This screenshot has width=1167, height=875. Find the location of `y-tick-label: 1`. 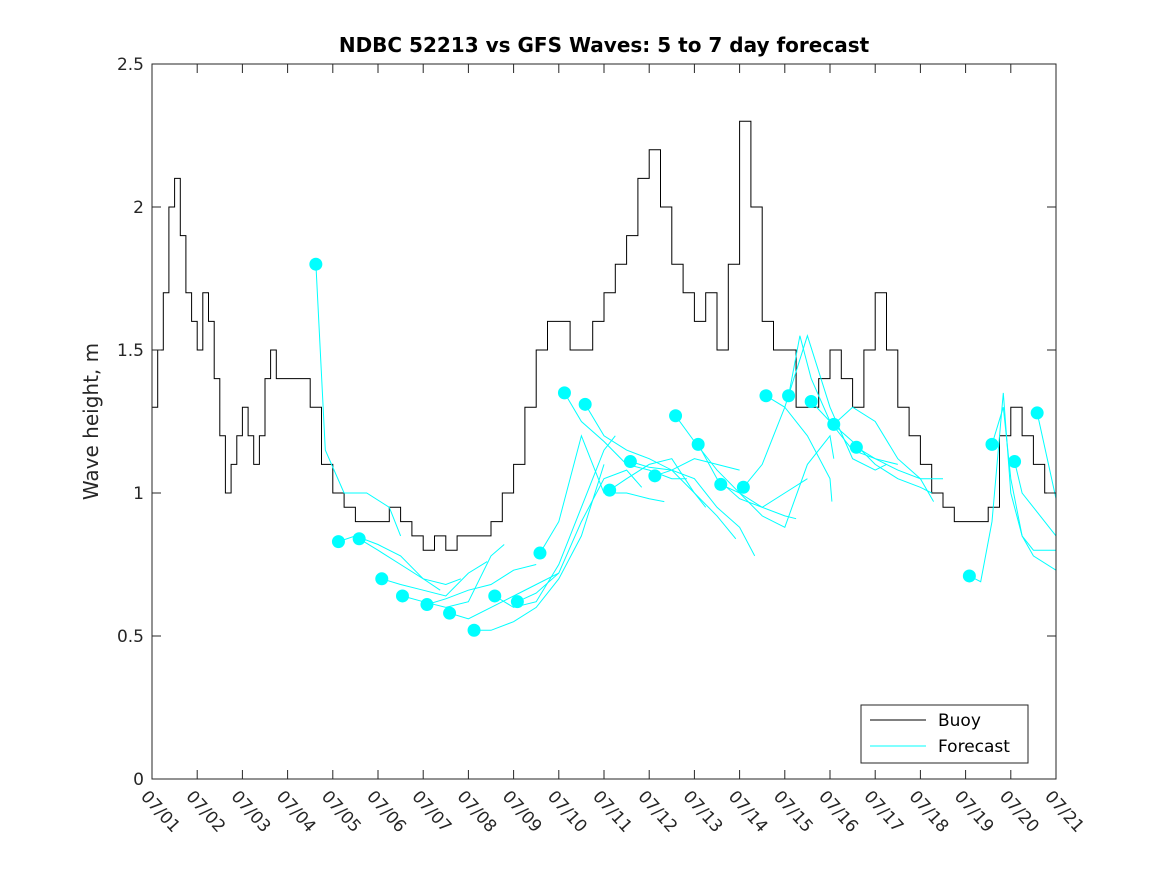

y-tick-label: 1 is located at coordinates (138, 494).